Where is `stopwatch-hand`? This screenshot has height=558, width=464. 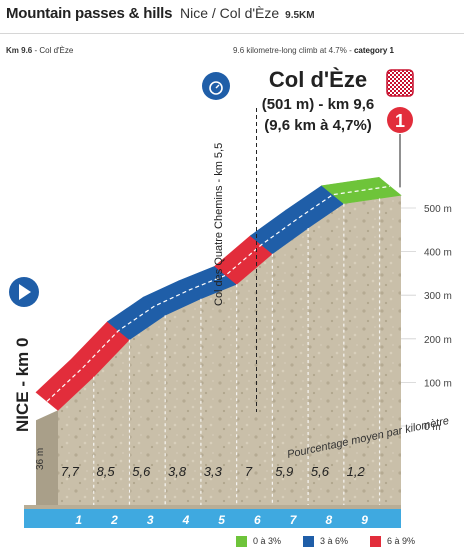
stopwatch-hand is located at coordinates (217, 86).